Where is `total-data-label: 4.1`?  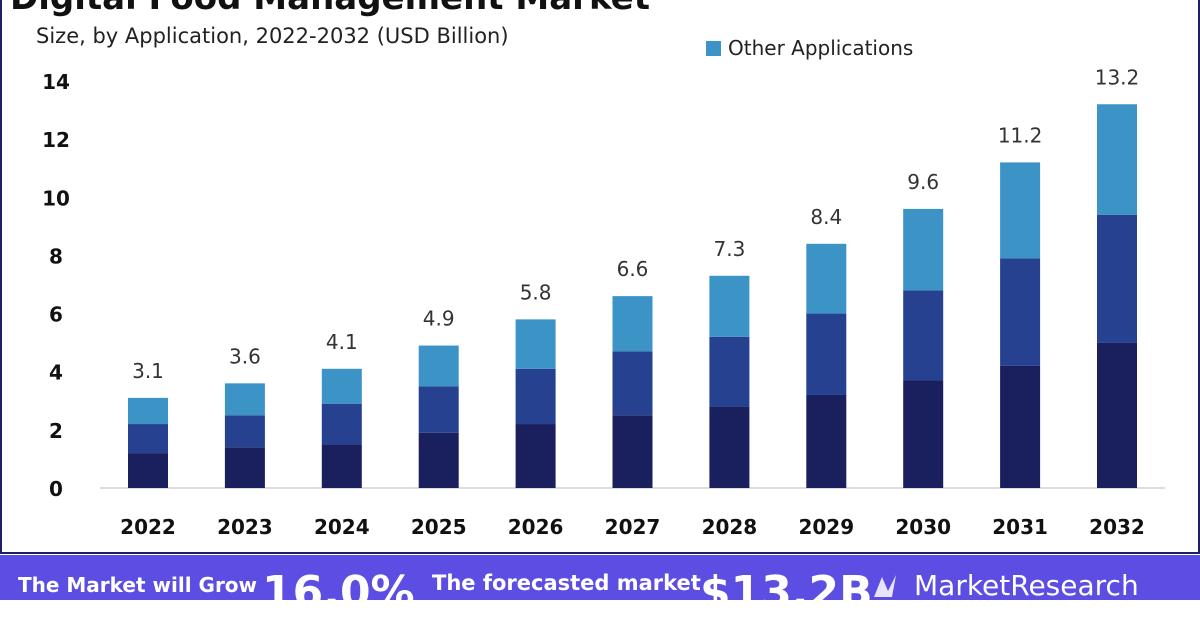 total-data-label: 4.1 is located at coordinates (342, 342).